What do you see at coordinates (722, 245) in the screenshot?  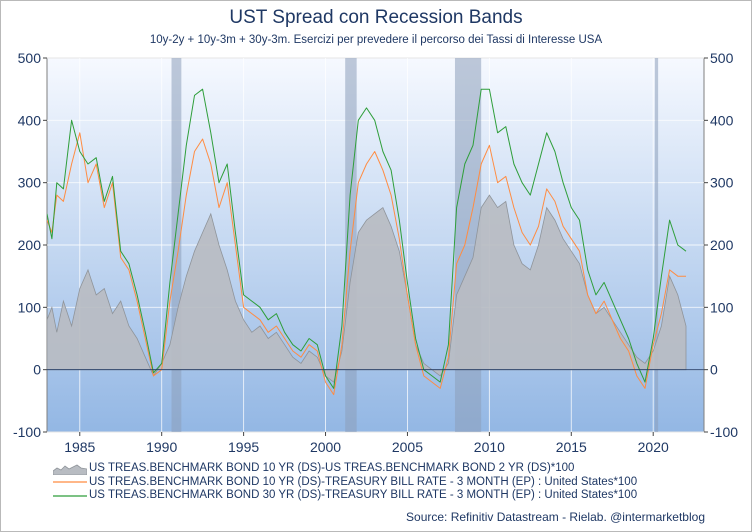 I see `y-tick-label-right: 200` at bounding box center [722, 245].